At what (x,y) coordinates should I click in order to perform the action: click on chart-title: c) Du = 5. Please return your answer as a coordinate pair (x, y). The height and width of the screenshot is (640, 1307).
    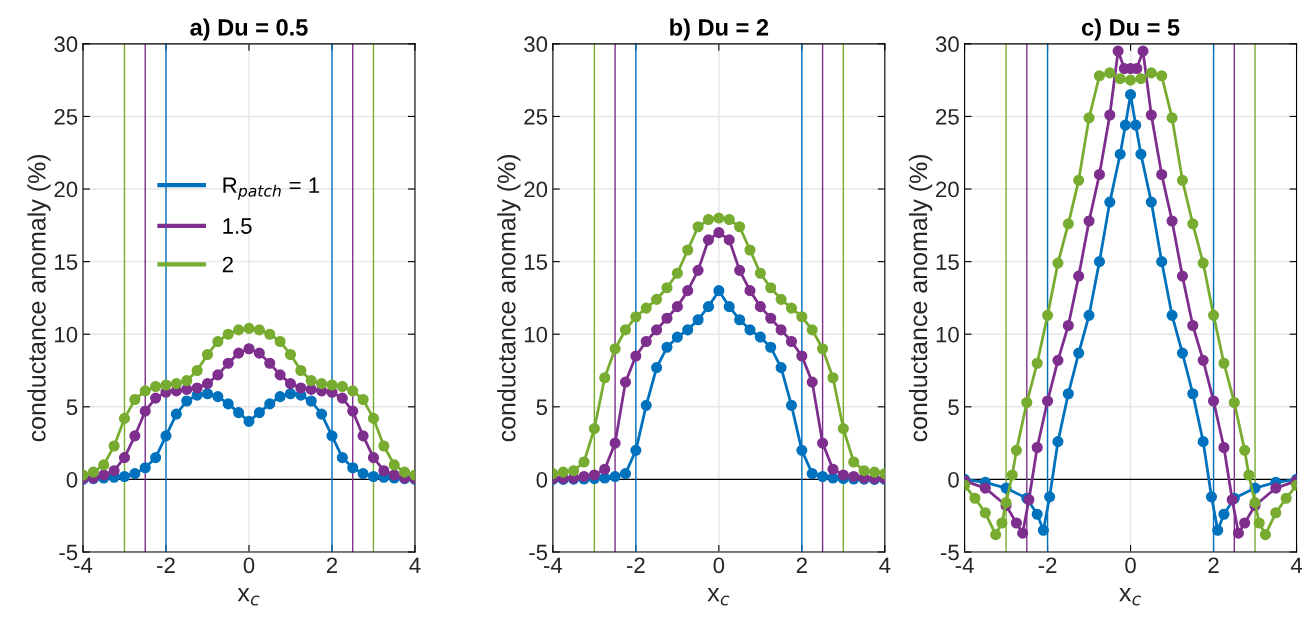
    Looking at the image, I should click on (1130, 29).